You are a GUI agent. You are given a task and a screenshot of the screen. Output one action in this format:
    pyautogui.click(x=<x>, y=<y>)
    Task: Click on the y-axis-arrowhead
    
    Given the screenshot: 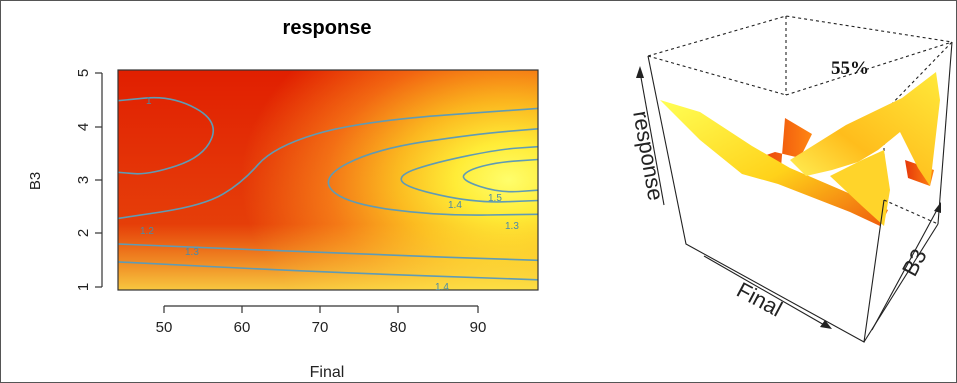 What is the action you would take?
    pyautogui.click(x=937, y=207)
    